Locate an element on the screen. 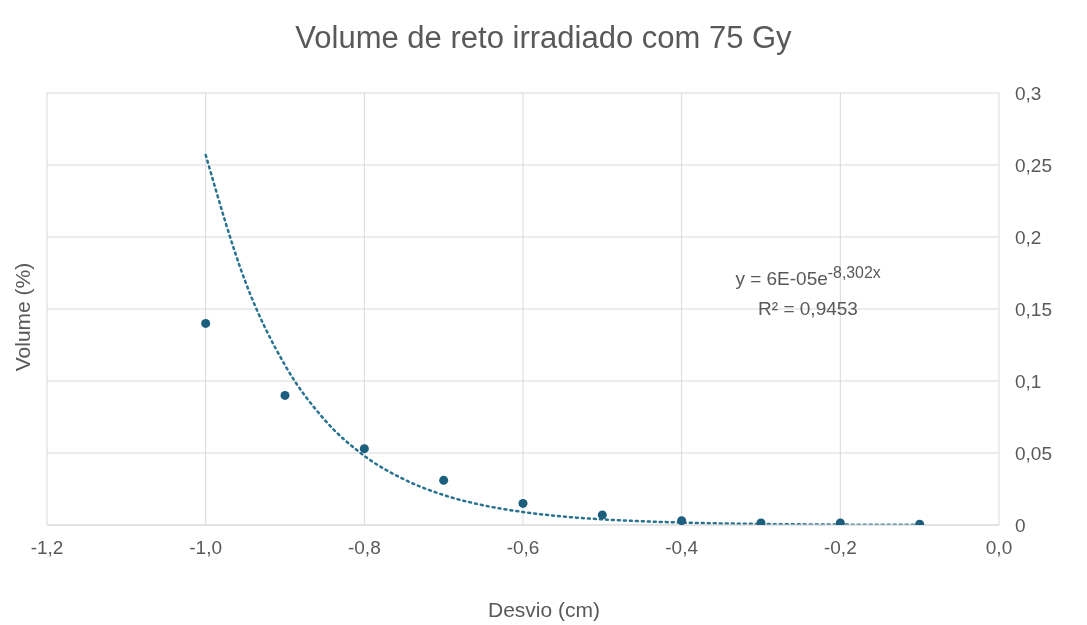 This screenshot has width=1087, height=625. y-axis-title: Volume (%) is located at coordinates (23, 317).